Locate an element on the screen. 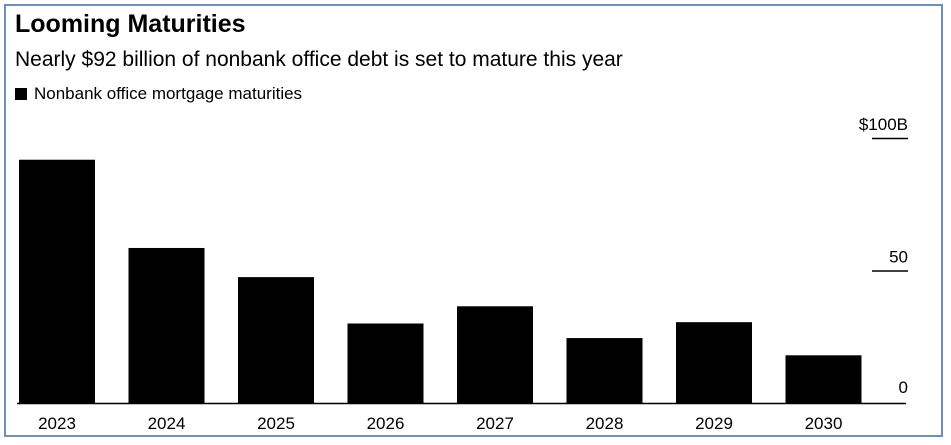 Image resolution: width=951 pixels, height=445 pixels. bar-2024 is located at coordinates (166, 325).